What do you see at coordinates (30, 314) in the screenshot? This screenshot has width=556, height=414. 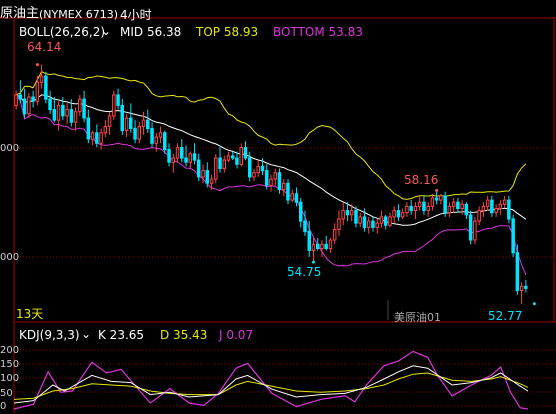 I see `bottom-left-label: 13天` at bounding box center [30, 314].